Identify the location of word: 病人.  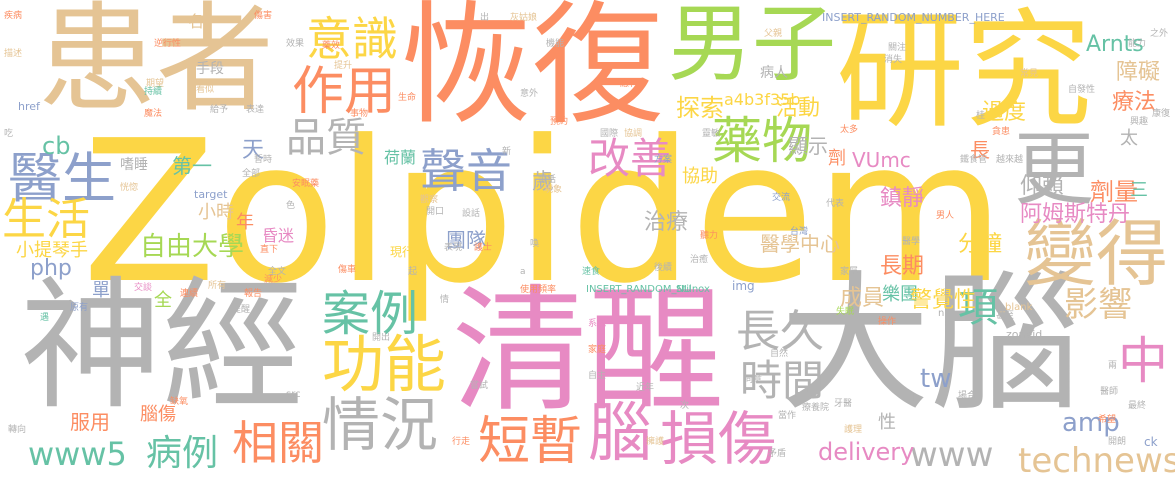
(774, 73).